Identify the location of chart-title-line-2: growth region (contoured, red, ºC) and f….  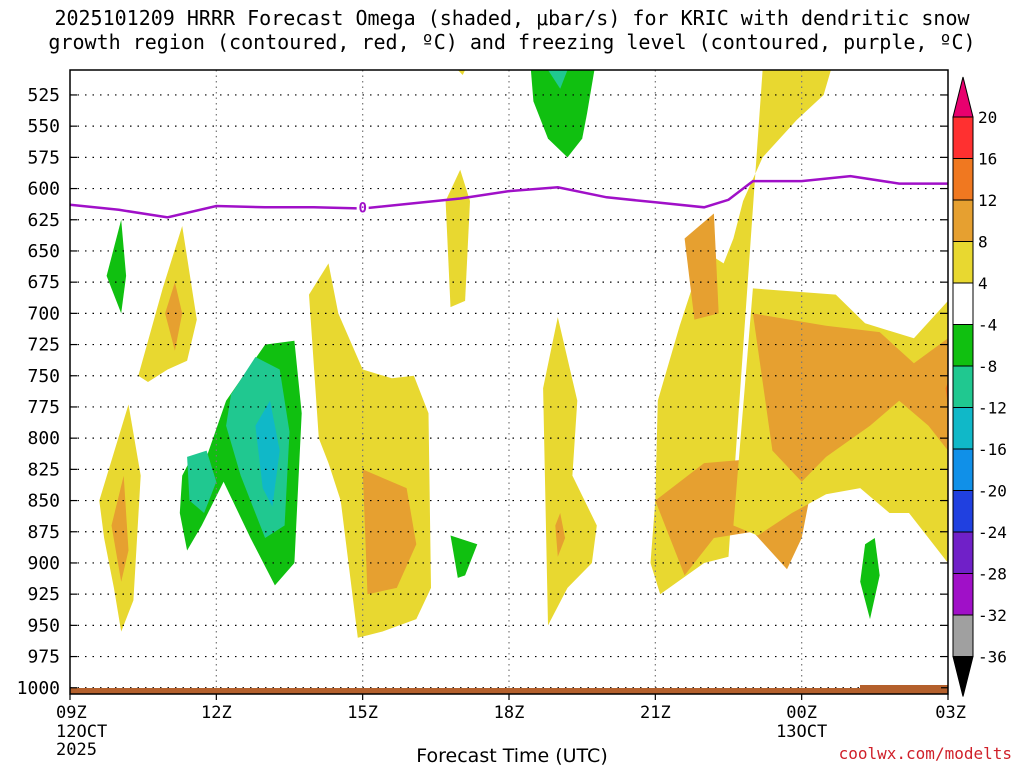
(512, 42).